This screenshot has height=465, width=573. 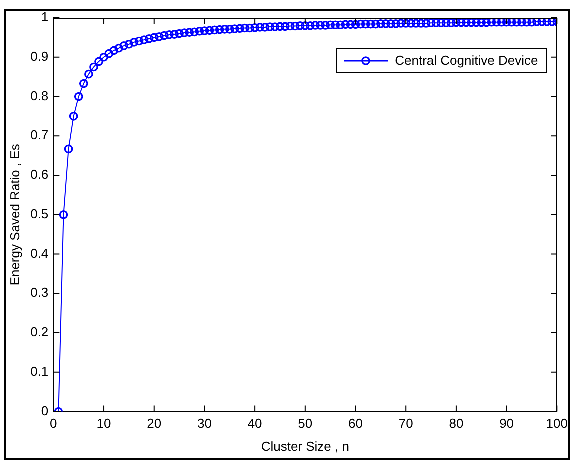 What do you see at coordinates (305, 424) in the screenshot?
I see `x-tick-label: 50` at bounding box center [305, 424].